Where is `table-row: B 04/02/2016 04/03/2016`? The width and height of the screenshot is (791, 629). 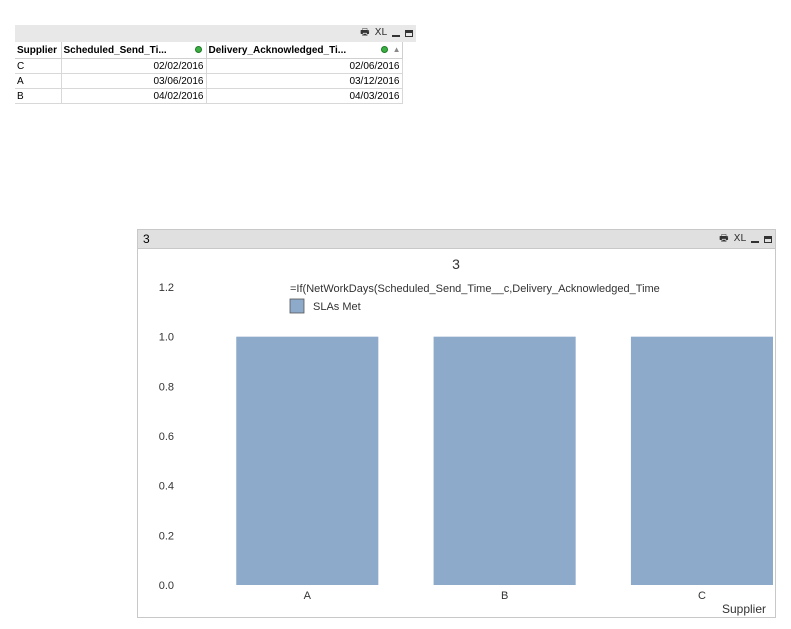 table-row: B 04/02/2016 04/03/2016 is located at coordinates (209, 96).